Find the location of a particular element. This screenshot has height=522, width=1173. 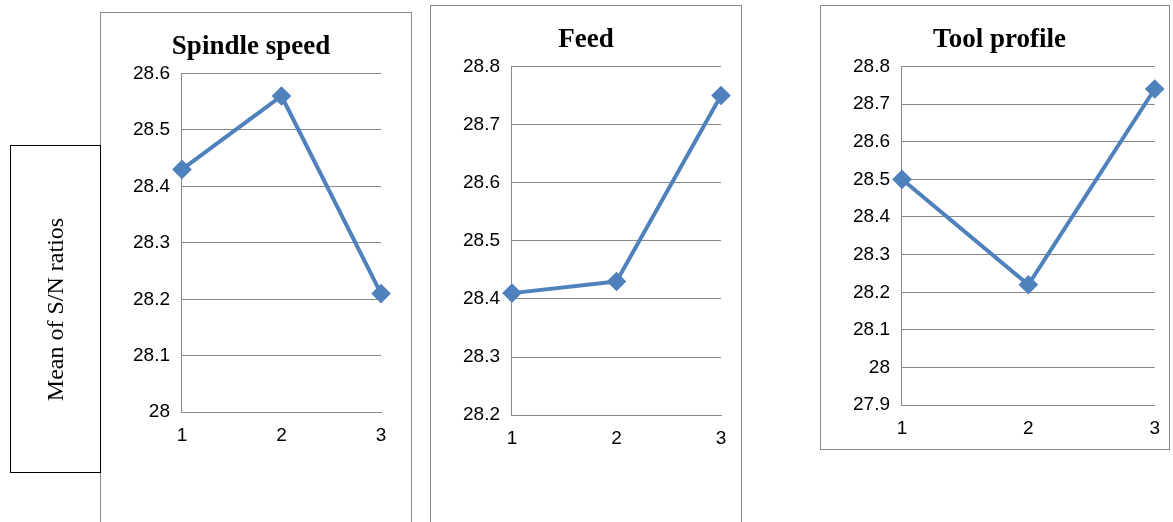

chart-title: Spindle speed is located at coordinates (251, 45).